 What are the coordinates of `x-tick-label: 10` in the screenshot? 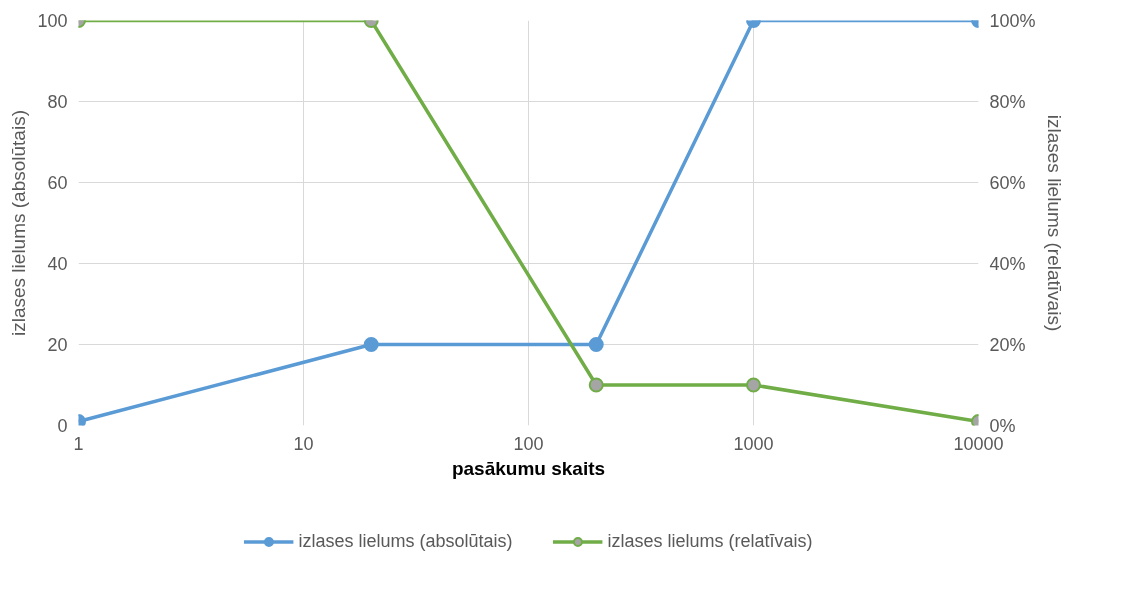 It's located at (303, 443).